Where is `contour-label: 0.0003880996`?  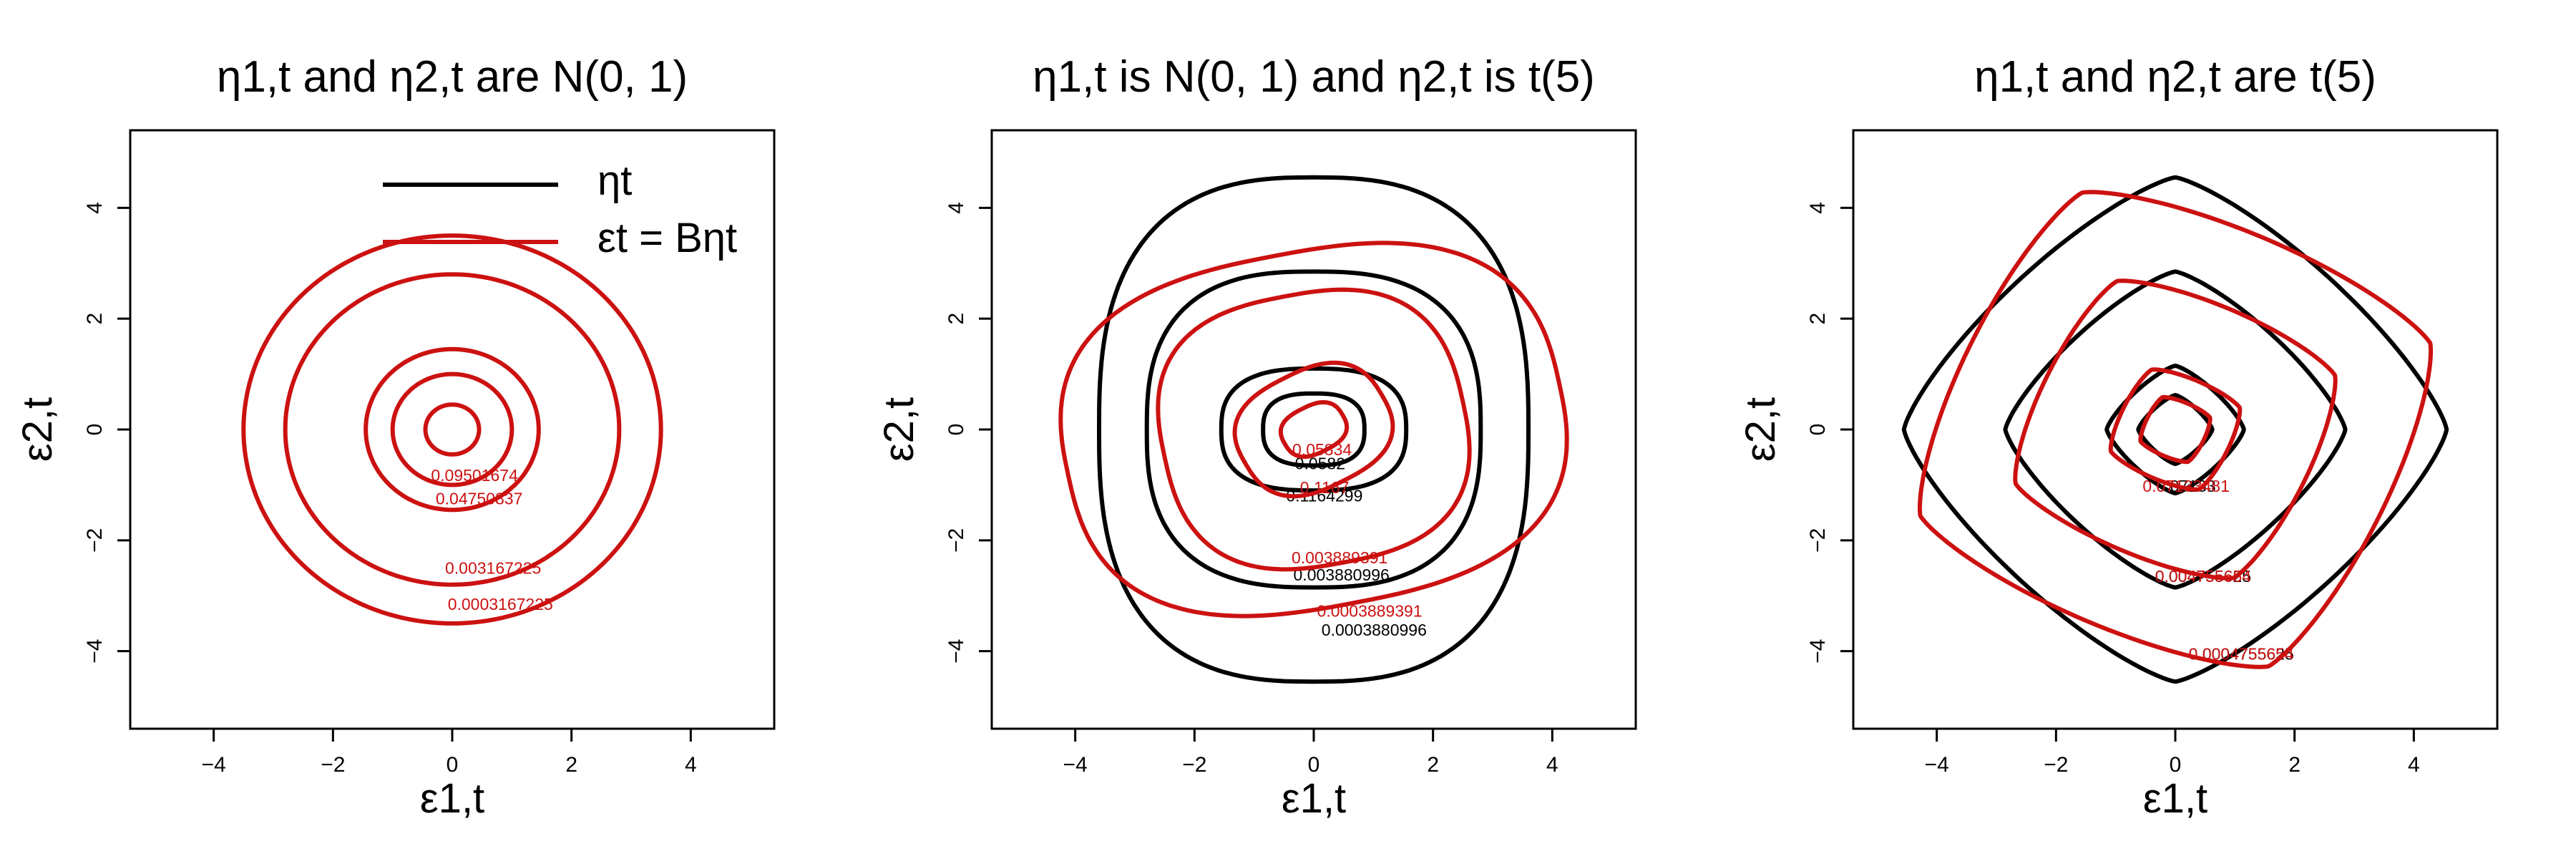
contour-label: 0.0003880996 is located at coordinates (1374, 630).